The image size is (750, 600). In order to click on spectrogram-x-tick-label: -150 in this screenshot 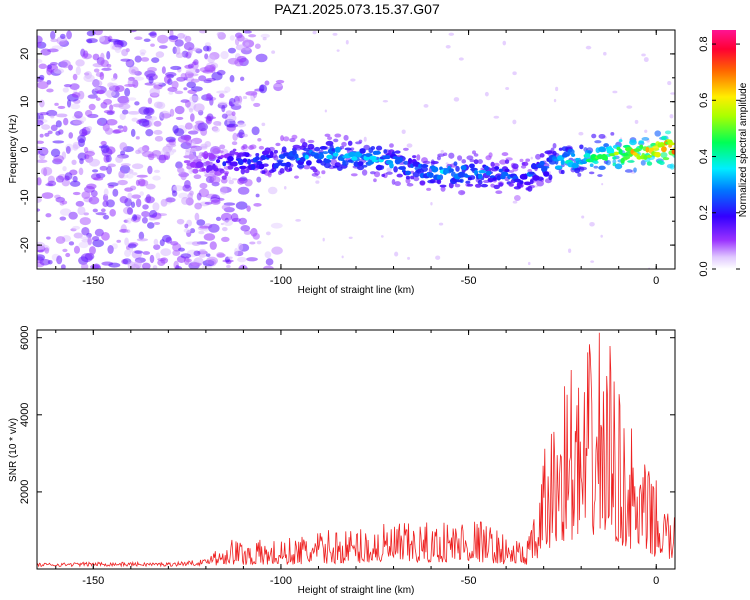, I will do `click(93, 281)`.